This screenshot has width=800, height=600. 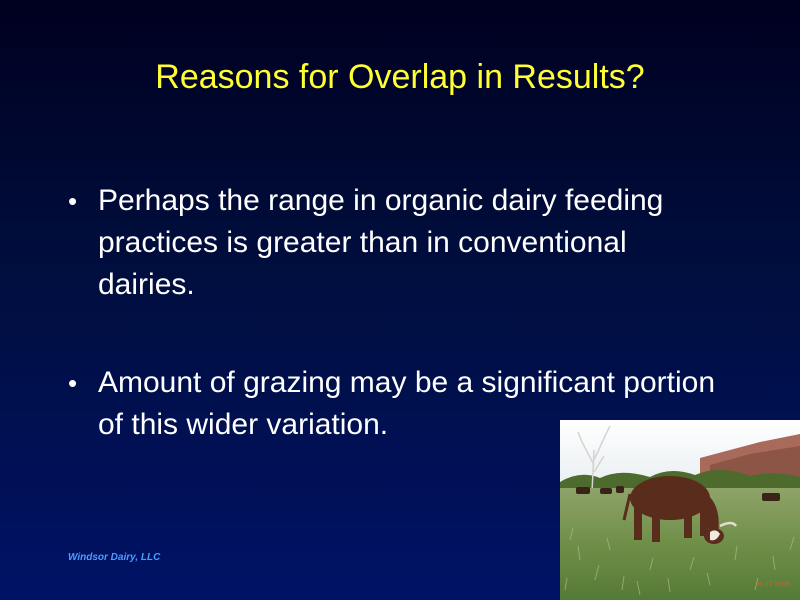 What do you see at coordinates (715, 535) in the screenshot?
I see `cow-face-patch` at bounding box center [715, 535].